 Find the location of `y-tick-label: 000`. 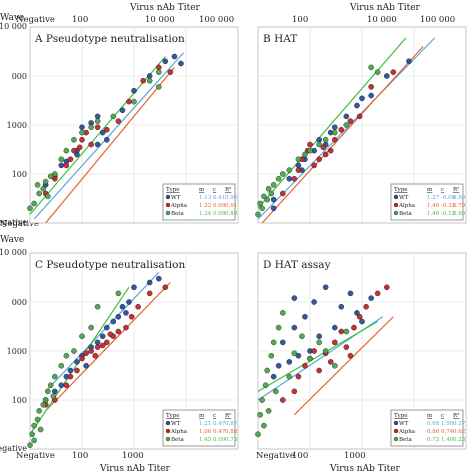

y-tick-label: 000 is located at coordinates (19, 76).